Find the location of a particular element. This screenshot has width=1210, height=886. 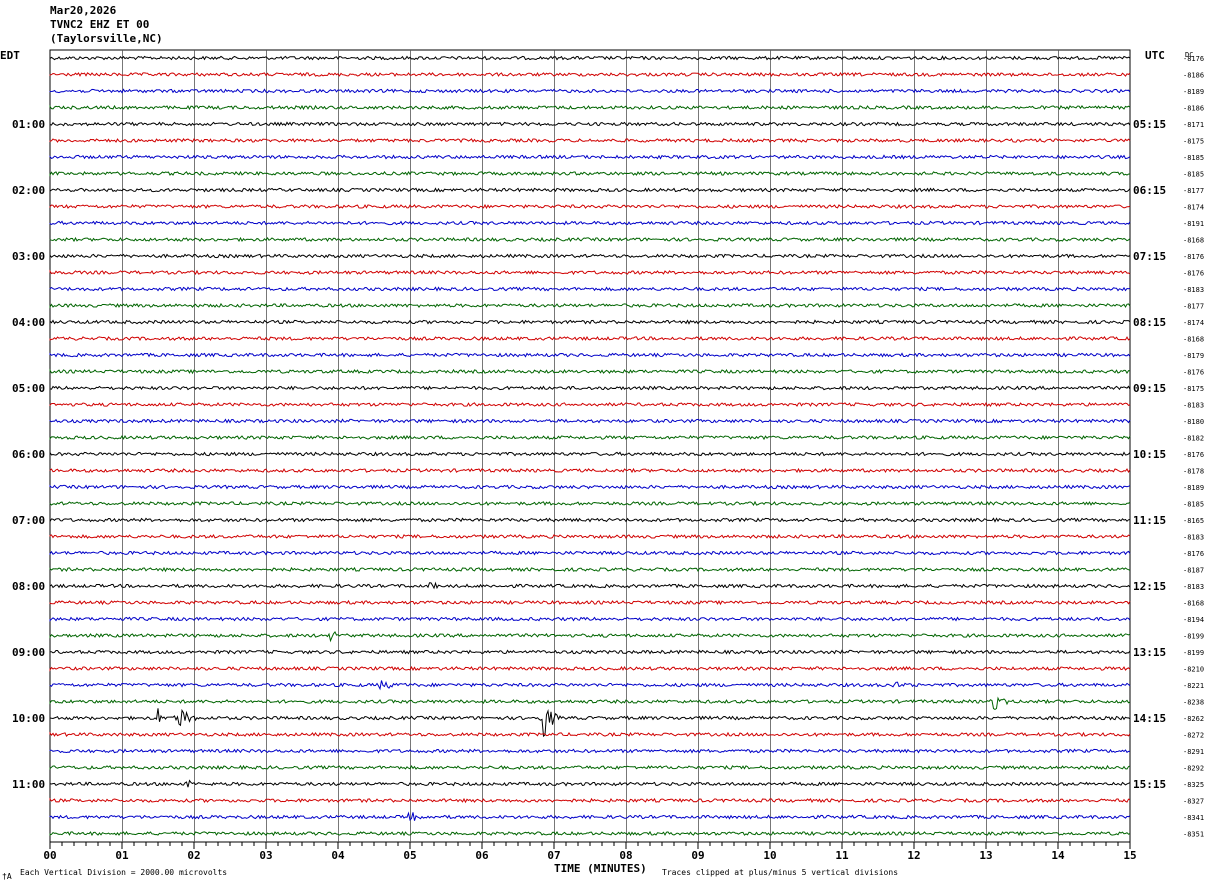

dc-offset-label: -8191 is located at coordinates (1193, 224).